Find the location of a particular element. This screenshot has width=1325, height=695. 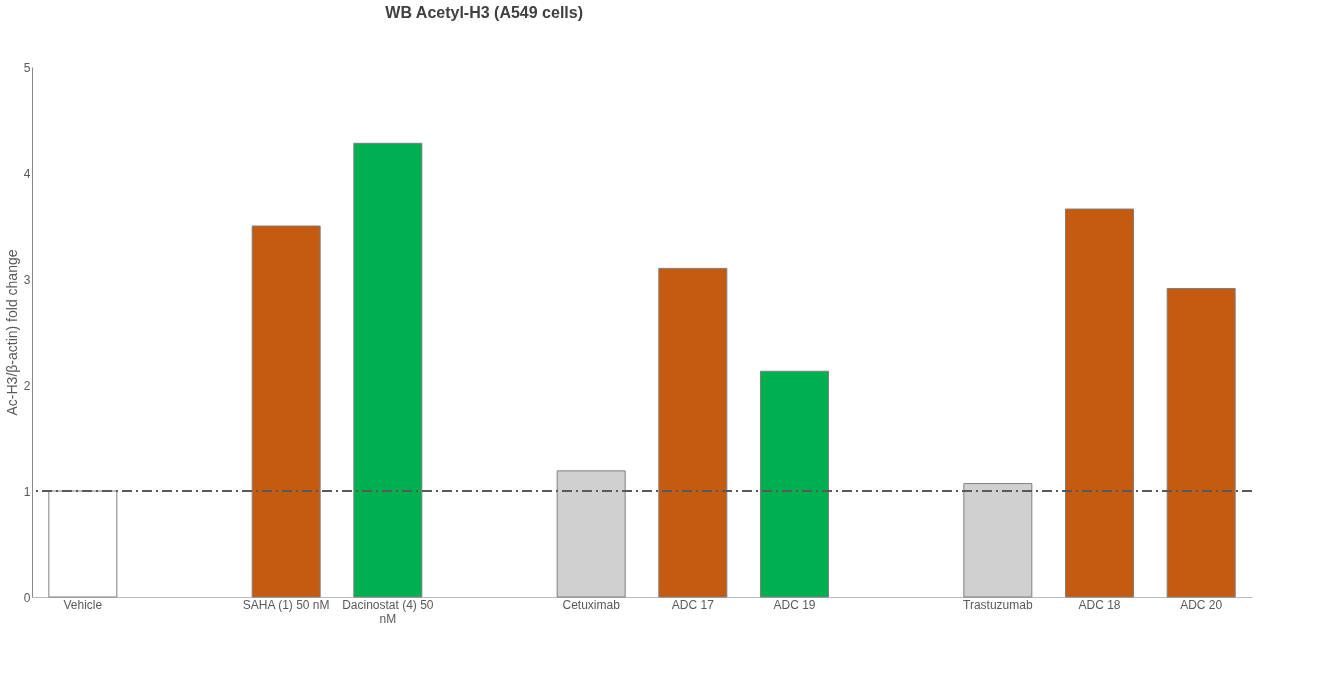

y-axis-title: Ac-H3/β-actin) fold change is located at coordinates (11, 332).